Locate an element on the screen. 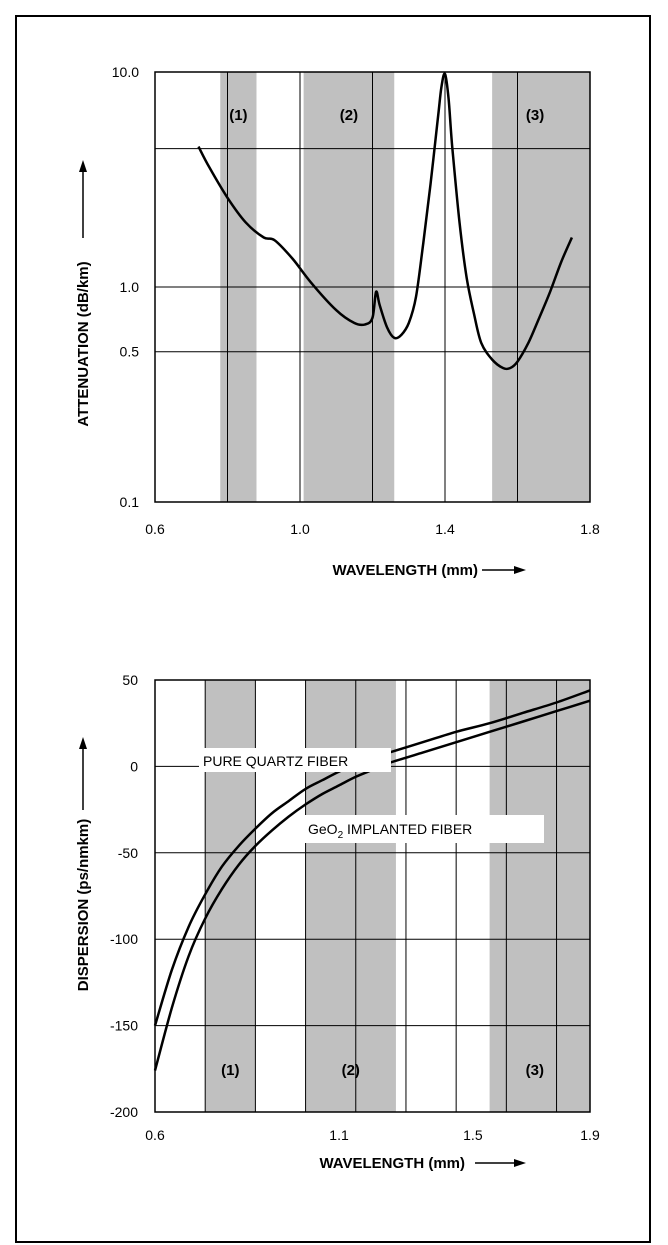 This screenshot has width=668, height=1245. chart1-x-axis-title: WAVELENGTH (mm) is located at coordinates (405, 570).